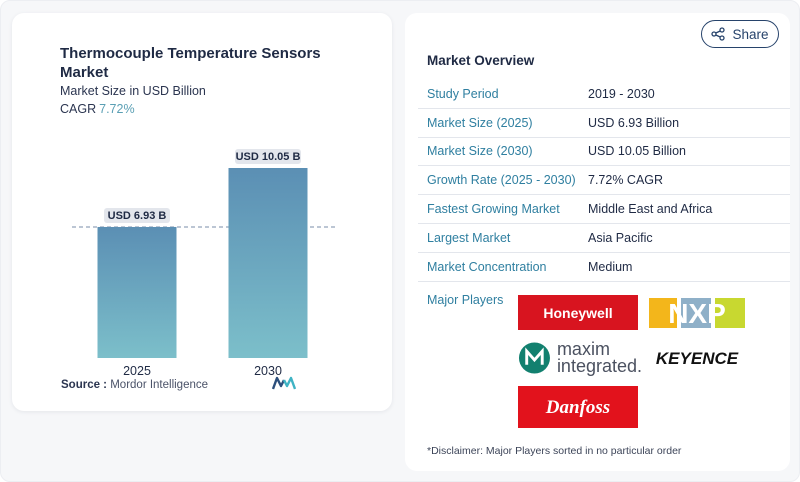 This screenshot has height=482, width=800. Describe the element at coordinates (583, 349) in the screenshot. I see `maxim-line1: maxim` at that location.